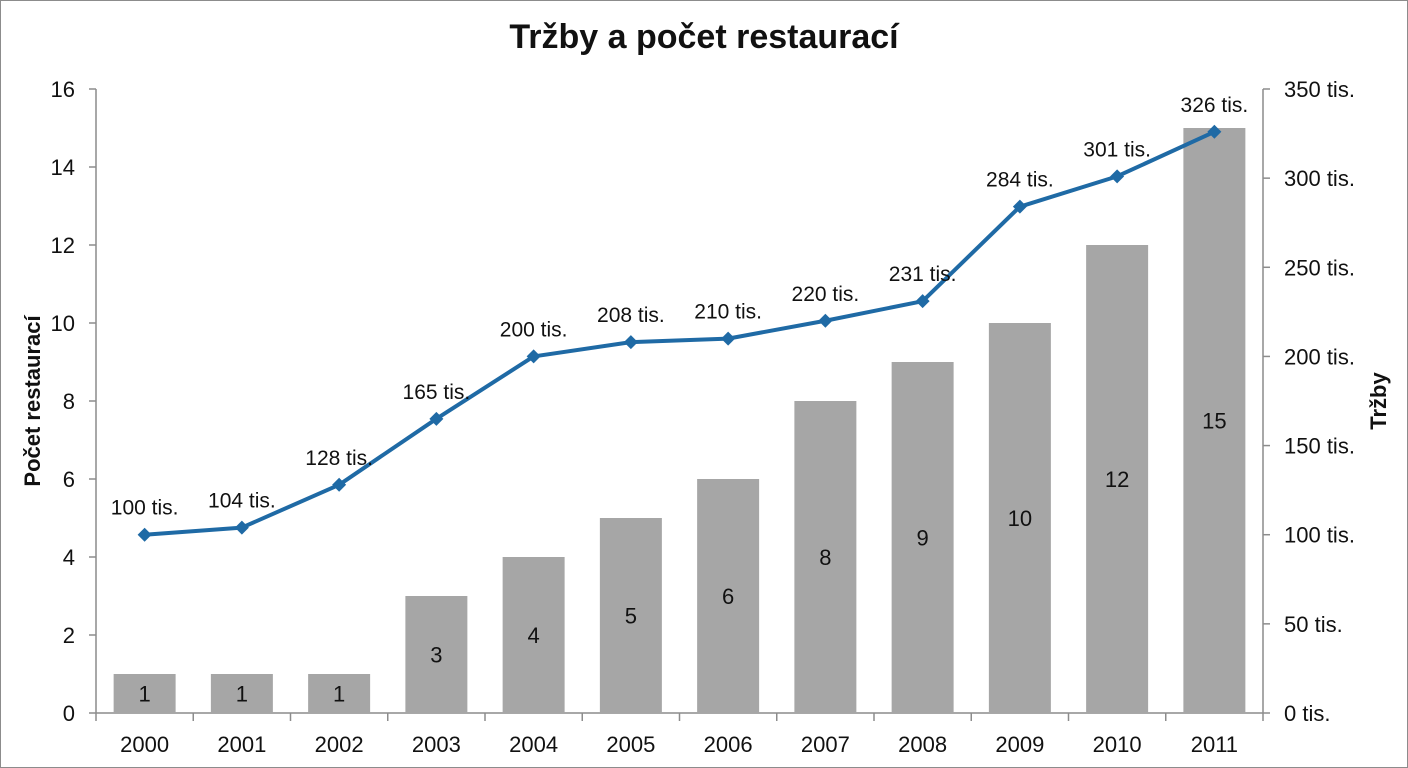  I want to click on bar-data-label: 12, so click(1117, 479).